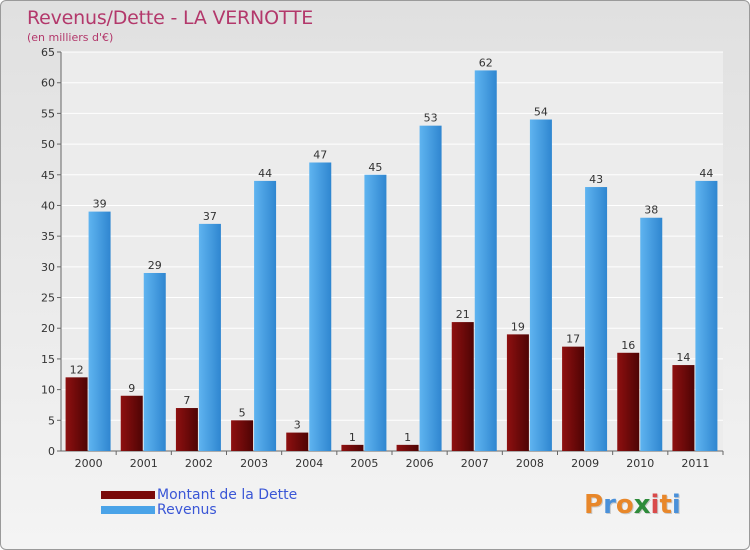 This screenshot has height=550, width=750. What do you see at coordinates (131, 388) in the screenshot?
I see `data-label-dette: 9` at bounding box center [131, 388].